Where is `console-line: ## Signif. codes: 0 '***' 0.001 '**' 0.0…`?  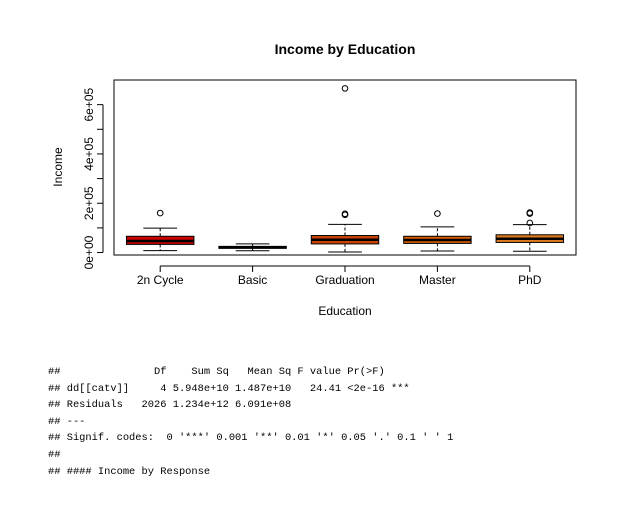 console-line: ## Signif. codes: 0 '***' 0.001 '**' 0.0… is located at coordinates (251, 438).